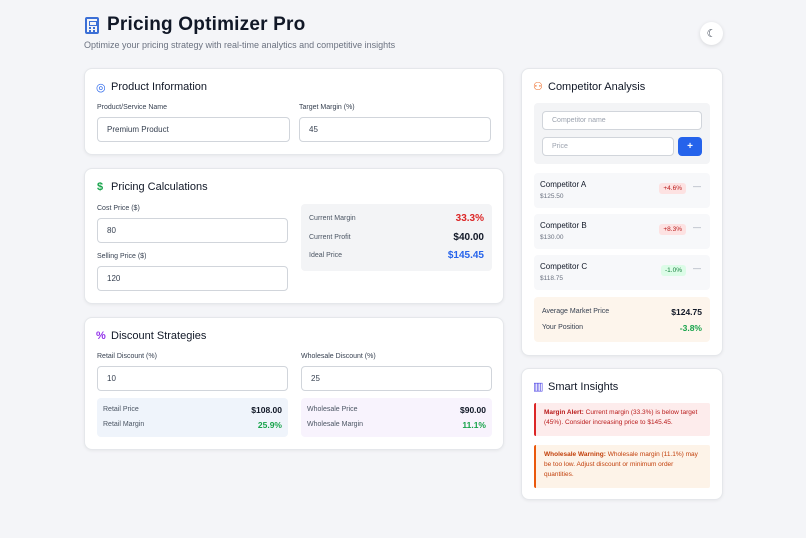 This screenshot has height=538, width=806. What do you see at coordinates (622, 231) in the screenshot?
I see `competitor-item: Competitor B $130.00 +8.3% —` at bounding box center [622, 231].